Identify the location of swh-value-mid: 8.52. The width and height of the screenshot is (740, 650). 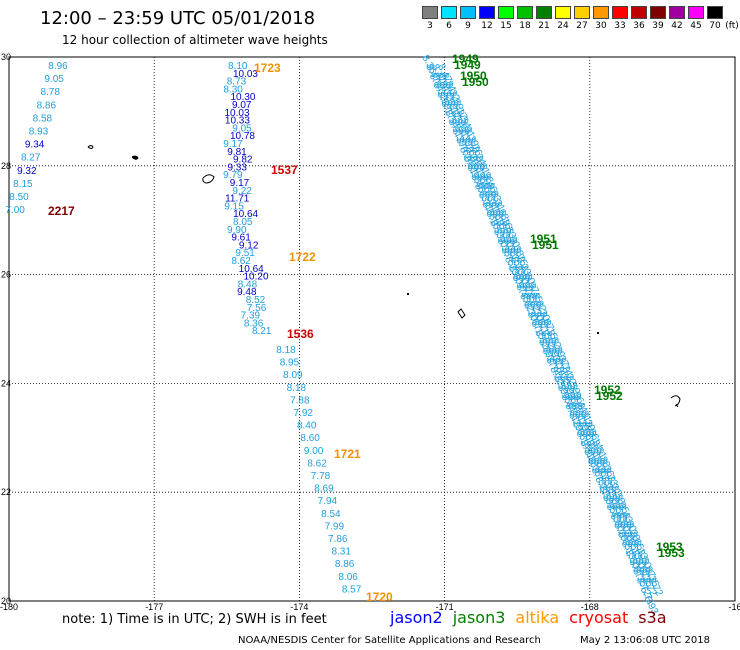
(256, 300).